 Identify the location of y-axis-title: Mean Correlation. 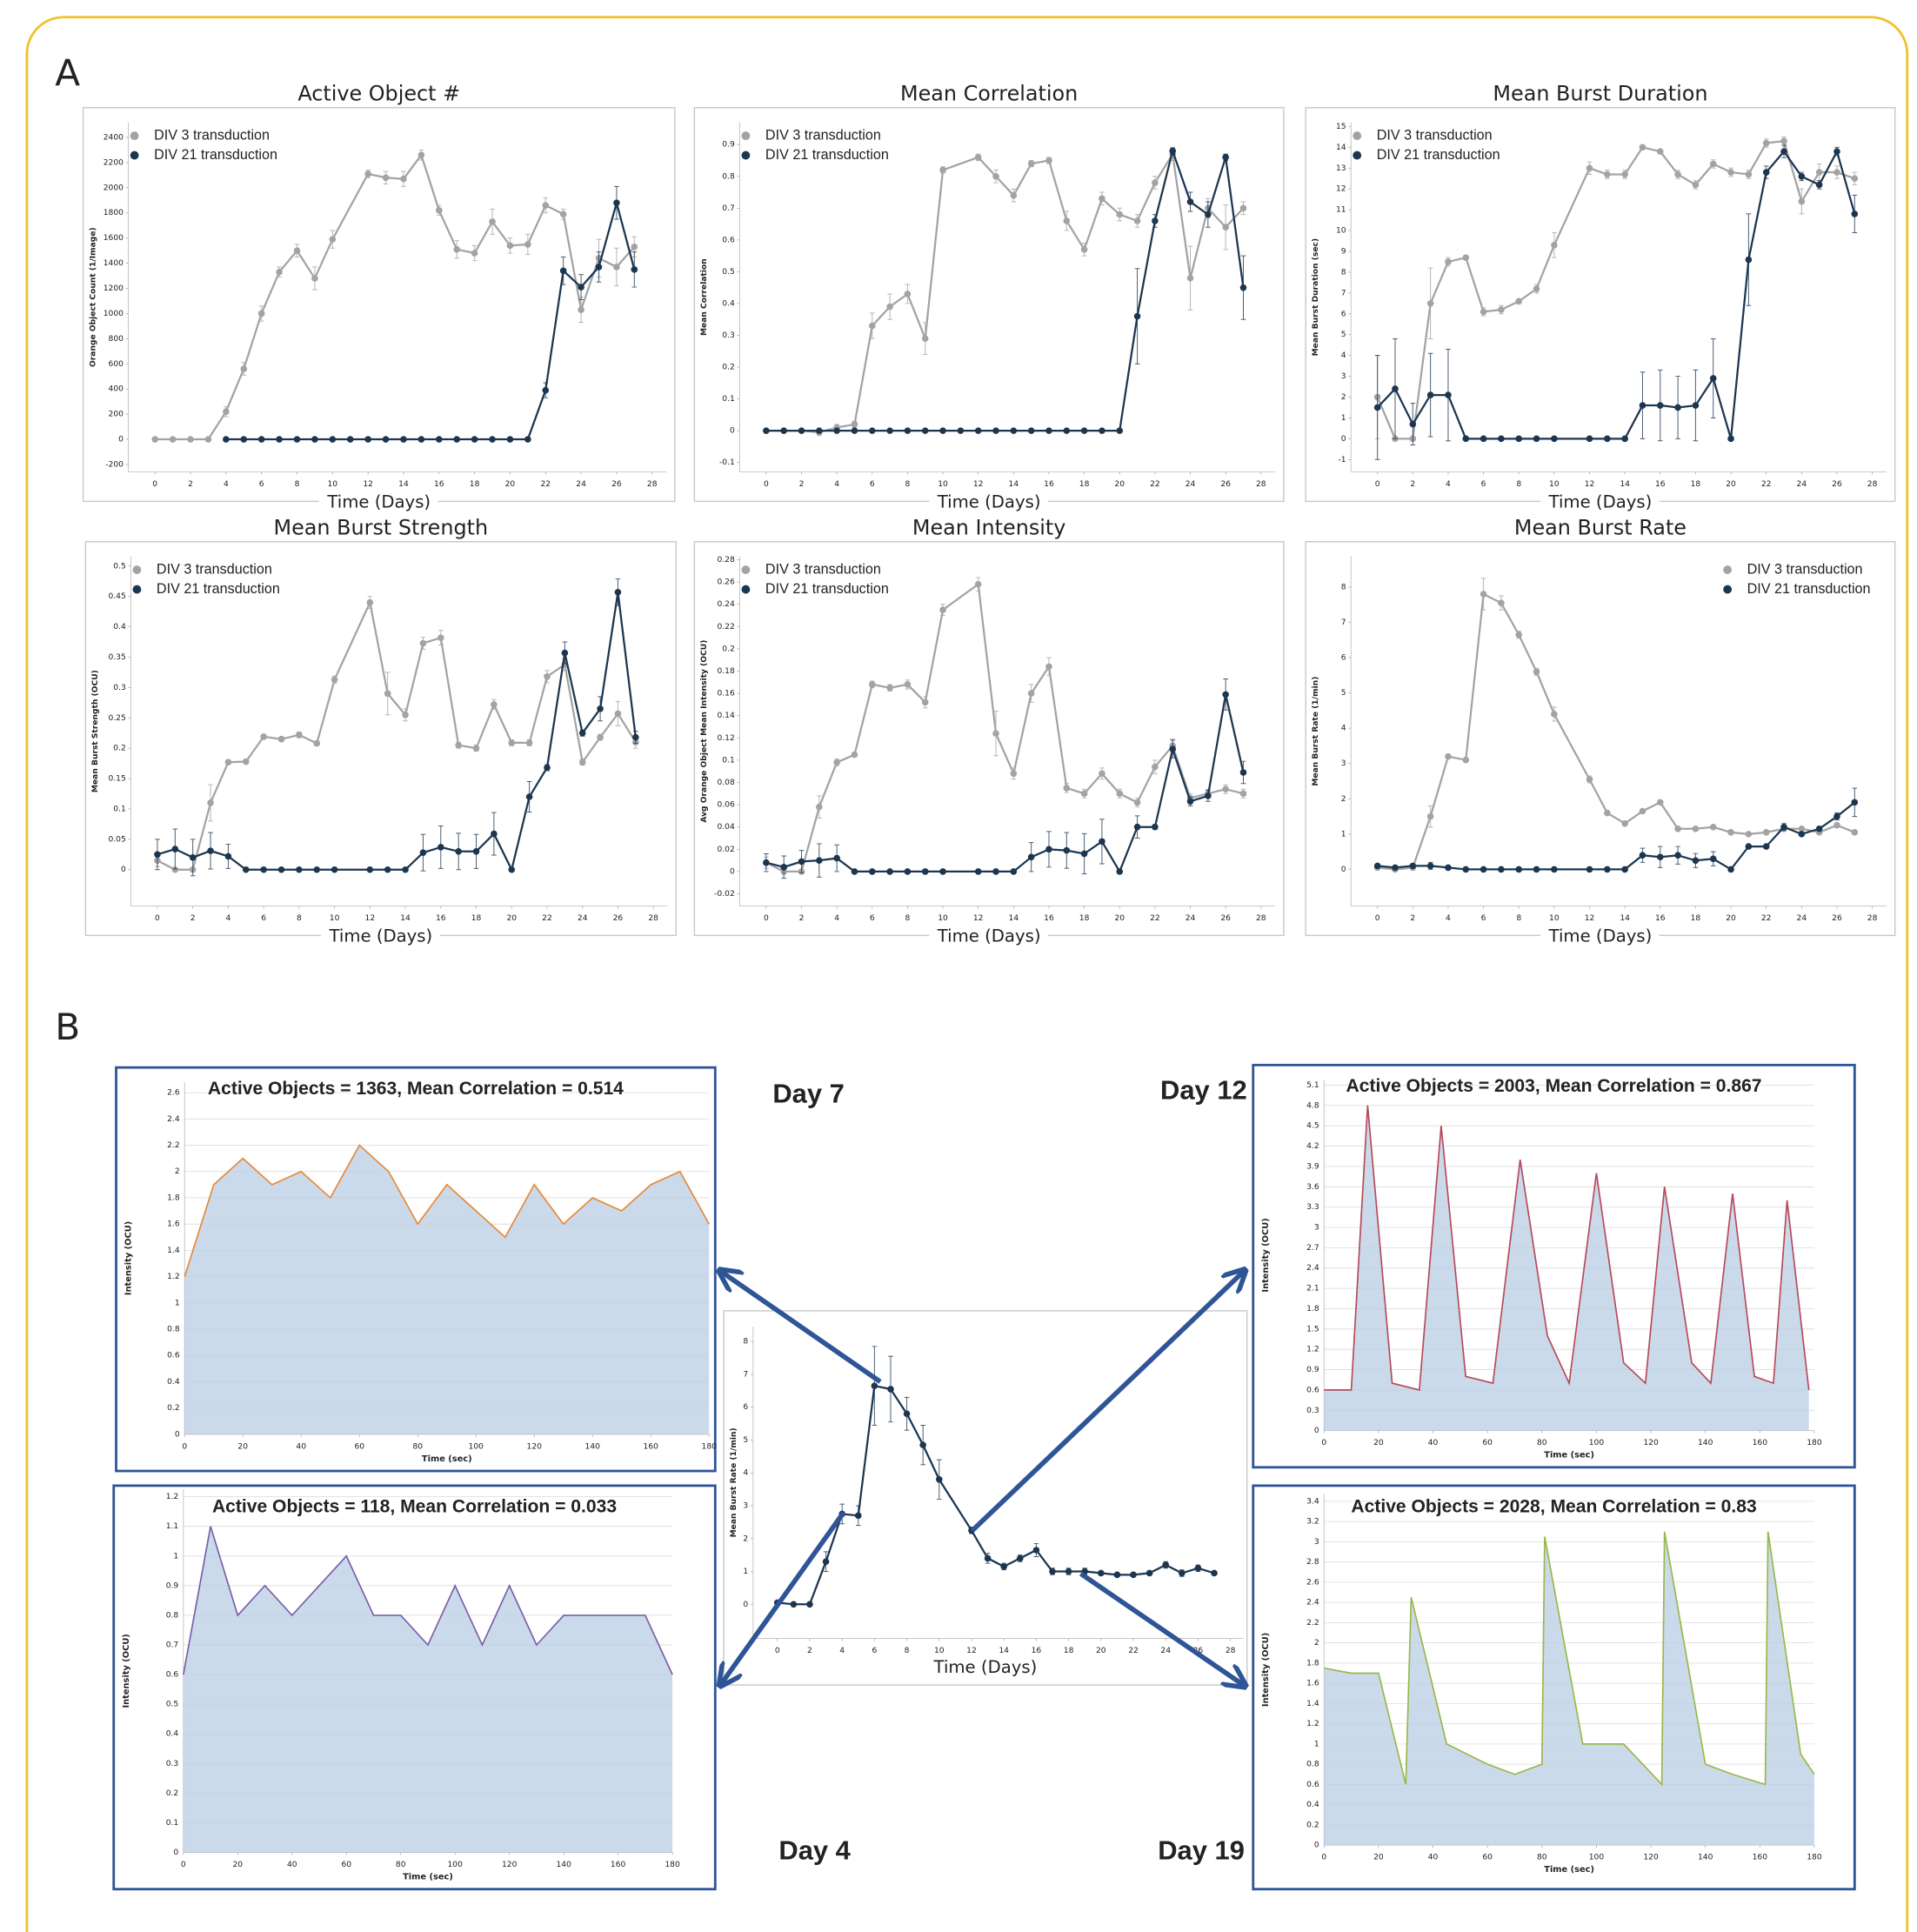
(704, 297).